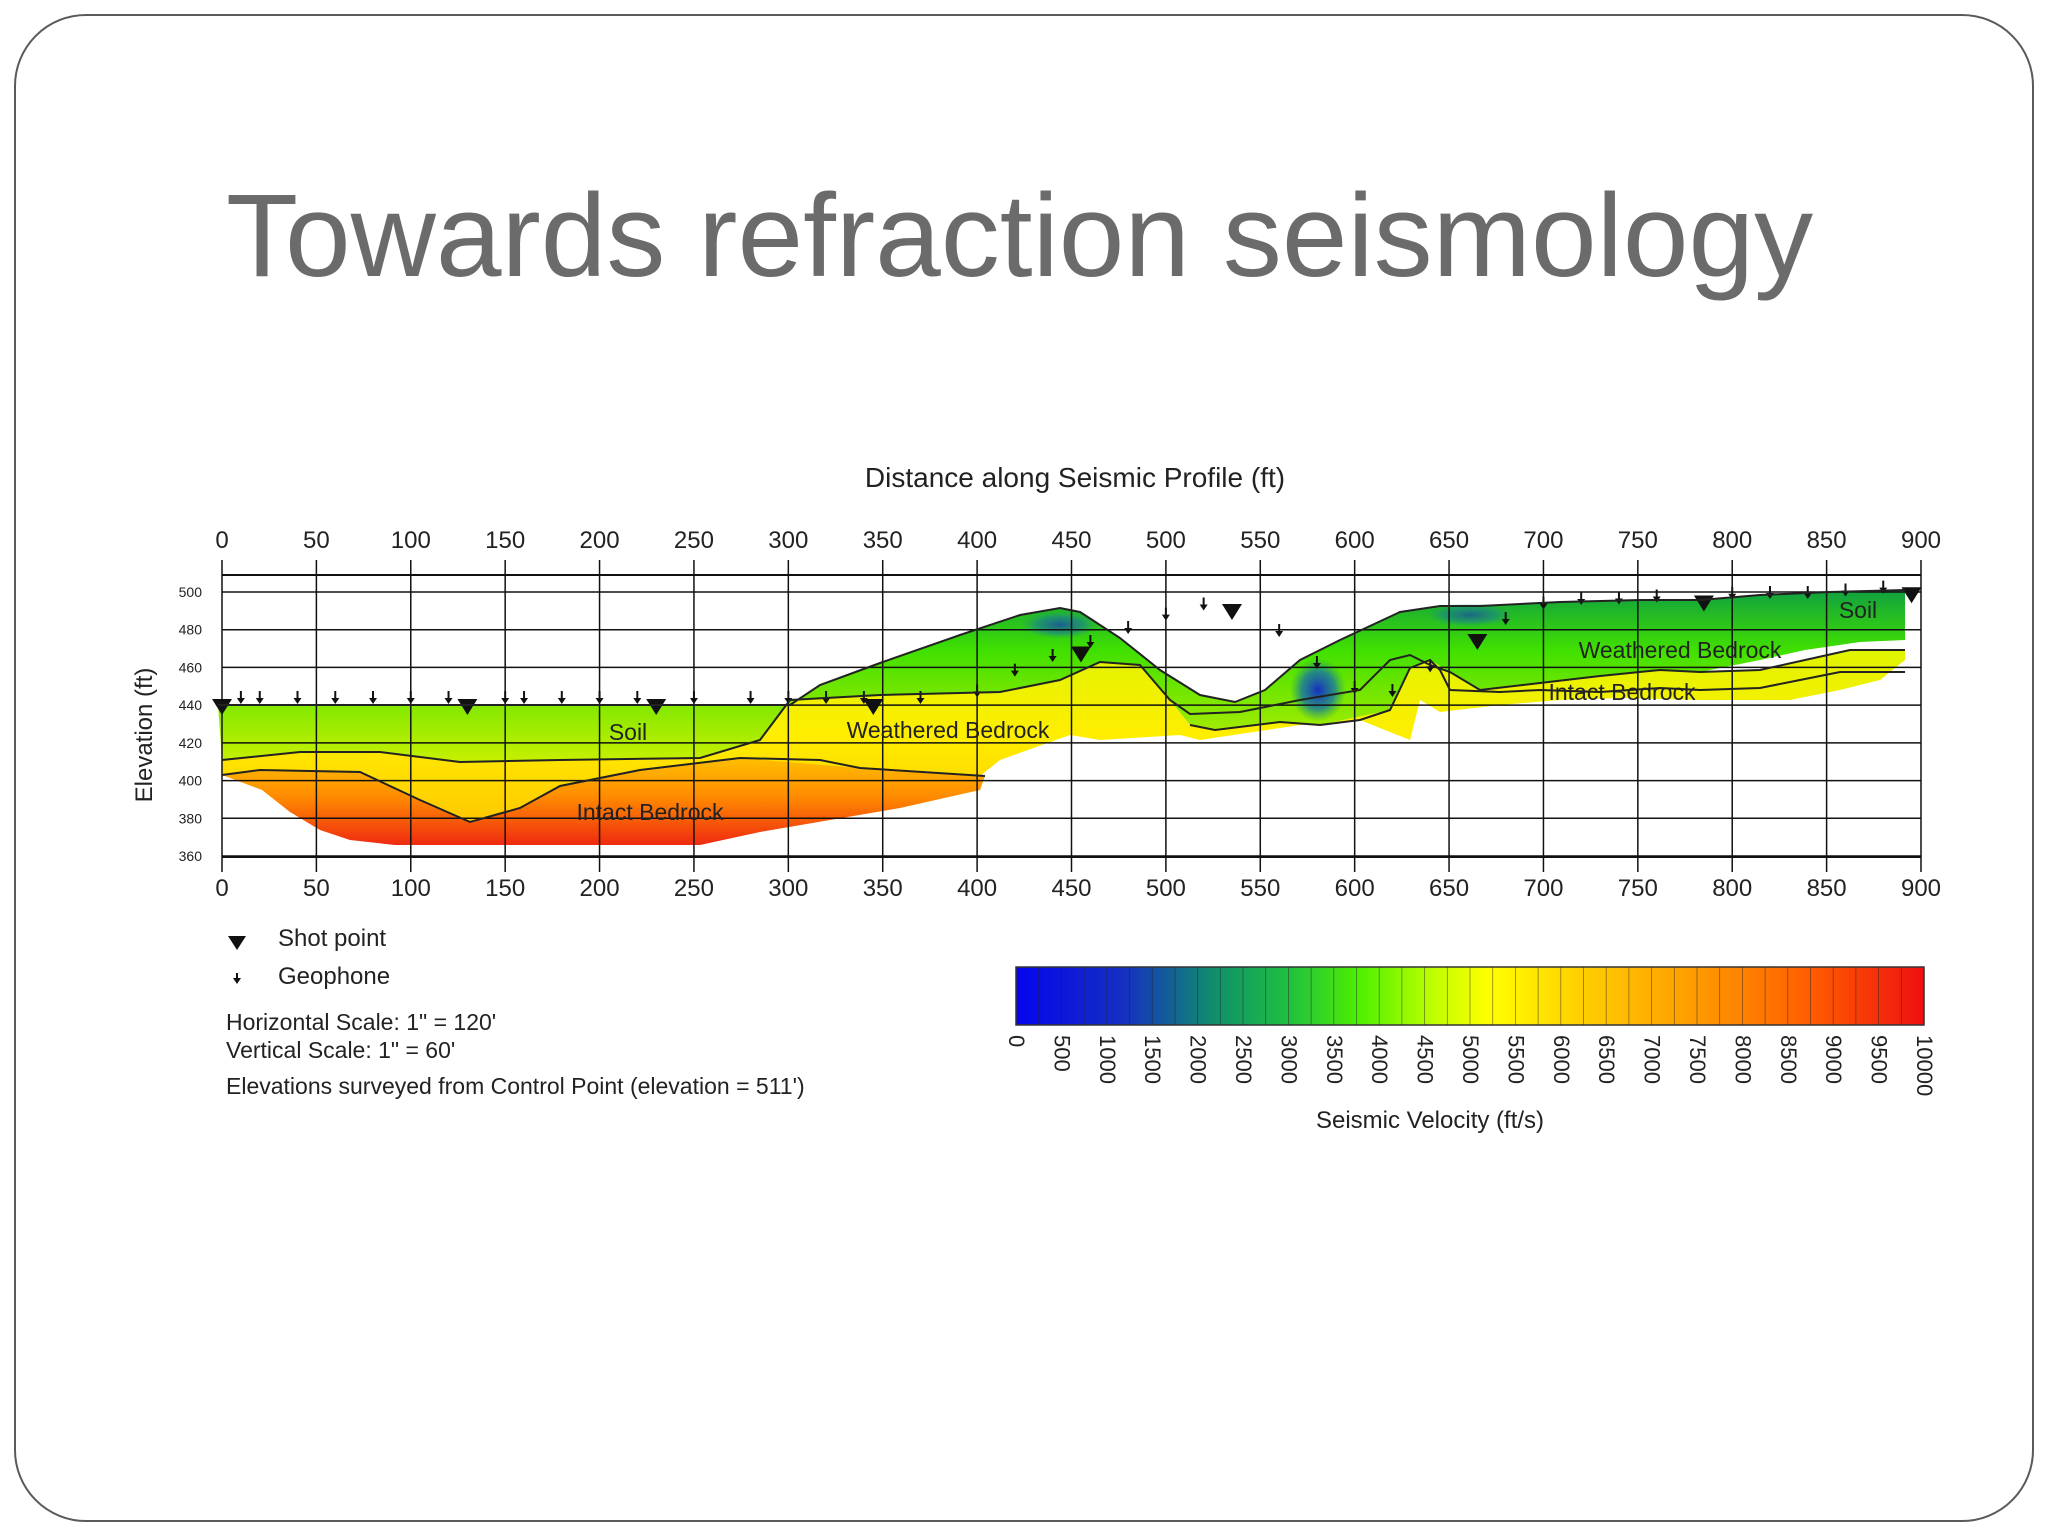  Describe the element at coordinates (191, 781) in the screenshot. I see `y-tick-label: 400` at that location.